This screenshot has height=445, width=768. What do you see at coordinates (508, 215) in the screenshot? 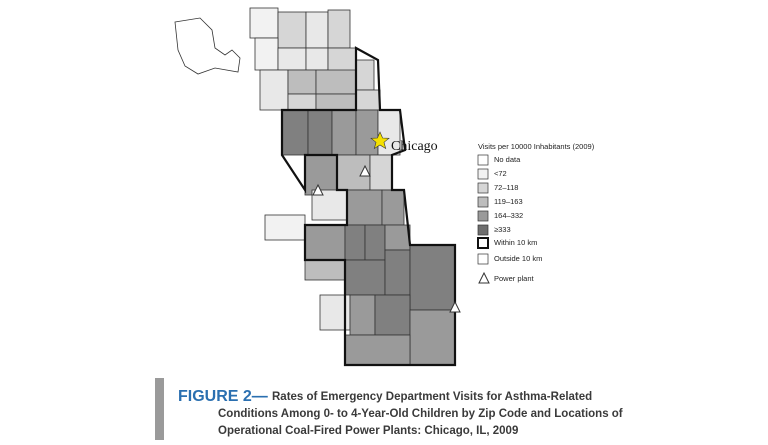
I see `legend-label: 164–332` at bounding box center [508, 215].